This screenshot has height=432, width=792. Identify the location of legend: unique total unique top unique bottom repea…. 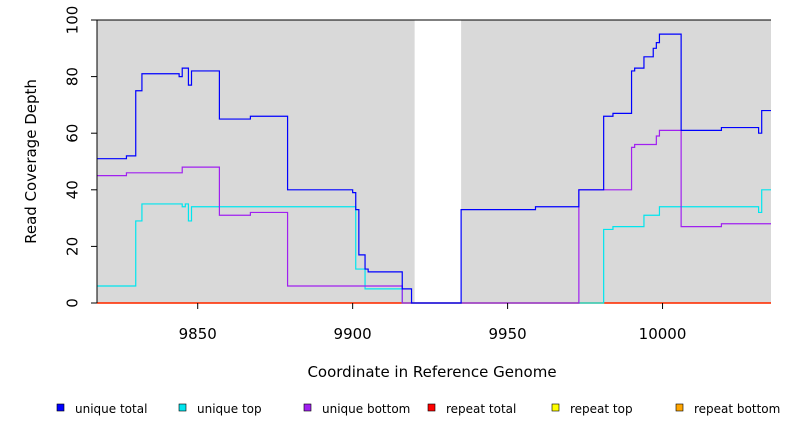
(418, 409).